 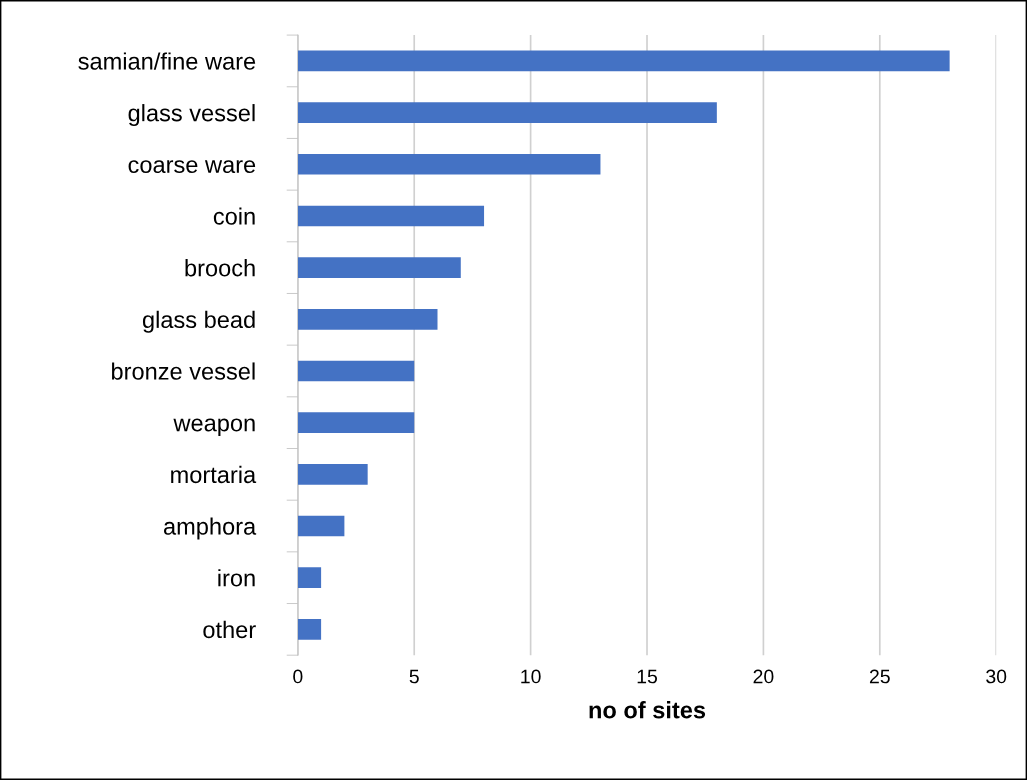 What do you see at coordinates (183, 371) in the screenshot?
I see `y-tick-label: bronze vessel` at bounding box center [183, 371].